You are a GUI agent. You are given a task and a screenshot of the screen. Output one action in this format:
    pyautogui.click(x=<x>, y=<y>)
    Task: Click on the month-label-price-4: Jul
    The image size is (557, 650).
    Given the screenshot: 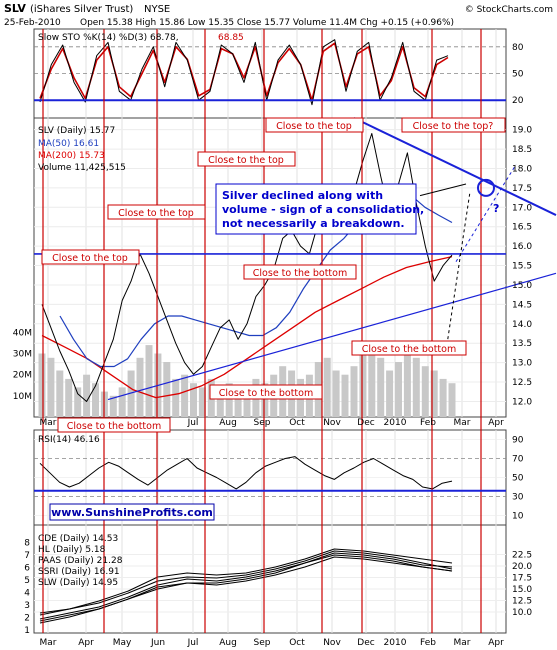 What is the action you would take?
    pyautogui.click(x=193, y=423)
    